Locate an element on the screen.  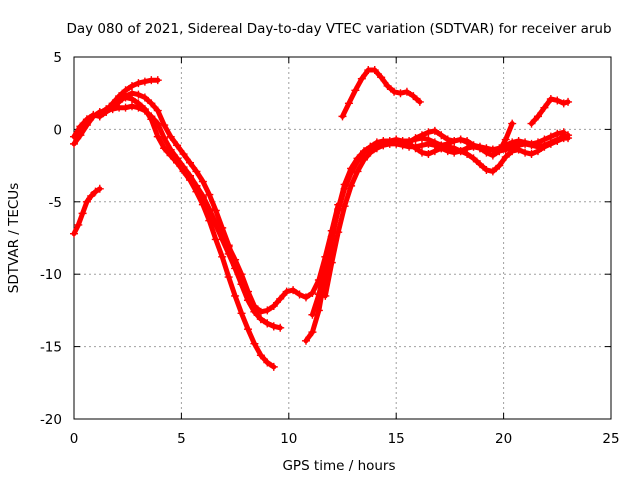
x-axis-label: GPS time / hours is located at coordinates (338, 466).